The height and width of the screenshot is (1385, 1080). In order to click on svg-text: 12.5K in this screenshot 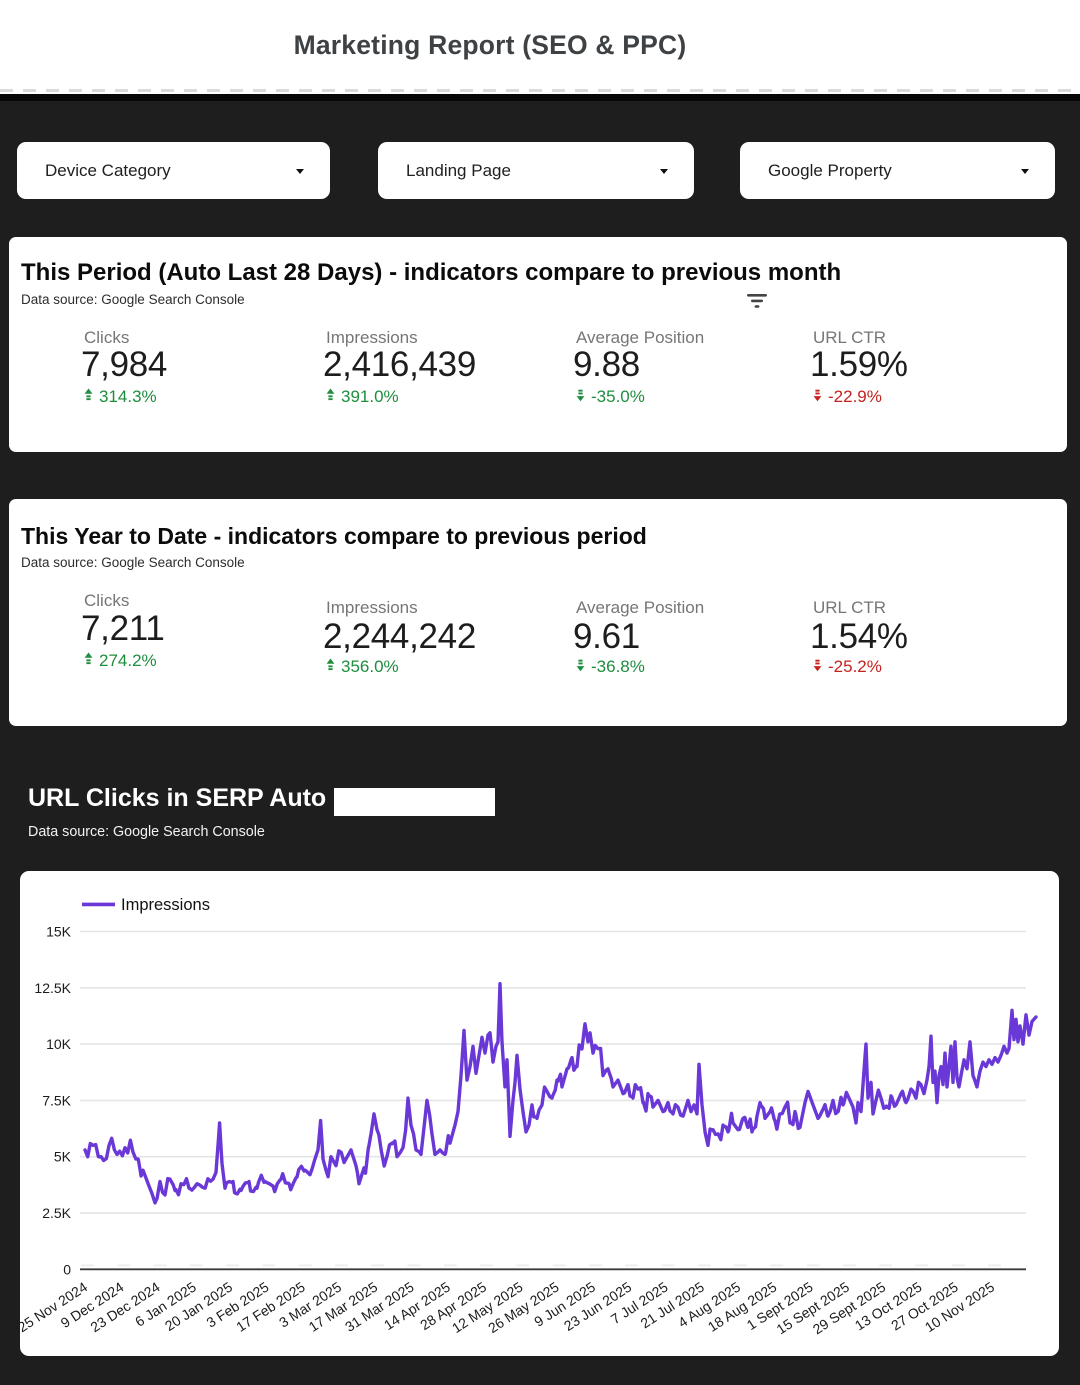, I will do `click(52, 988)`.